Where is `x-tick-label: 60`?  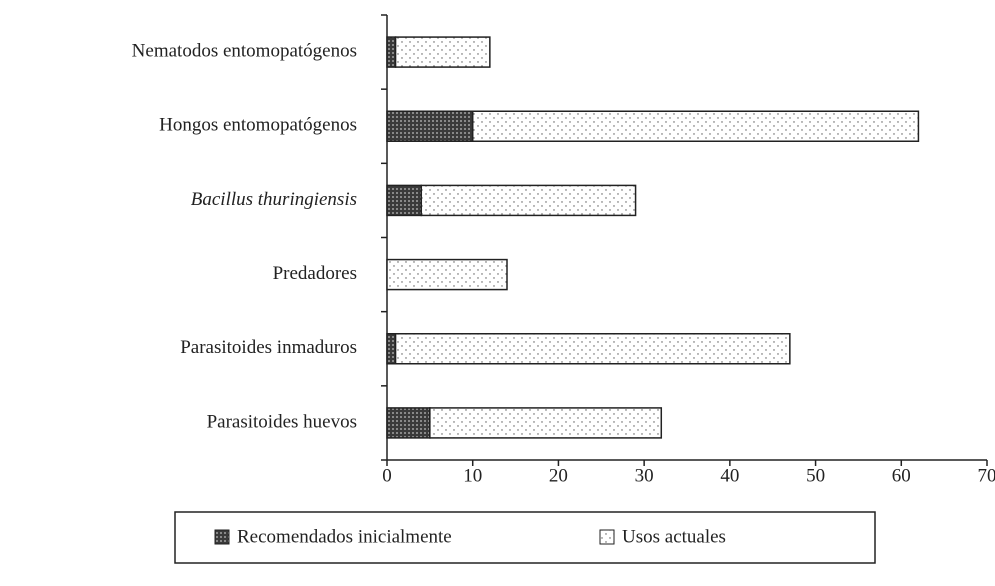
x-tick-label: 60 is located at coordinates (901, 475).